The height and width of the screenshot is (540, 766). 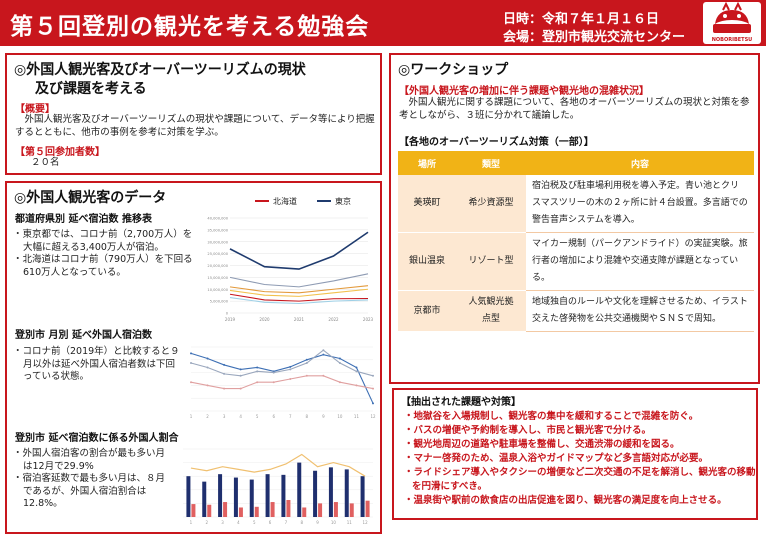 What do you see at coordinates (427, 261) in the screenshot?
I see `cell-place: 銀山温泉` at bounding box center [427, 261].